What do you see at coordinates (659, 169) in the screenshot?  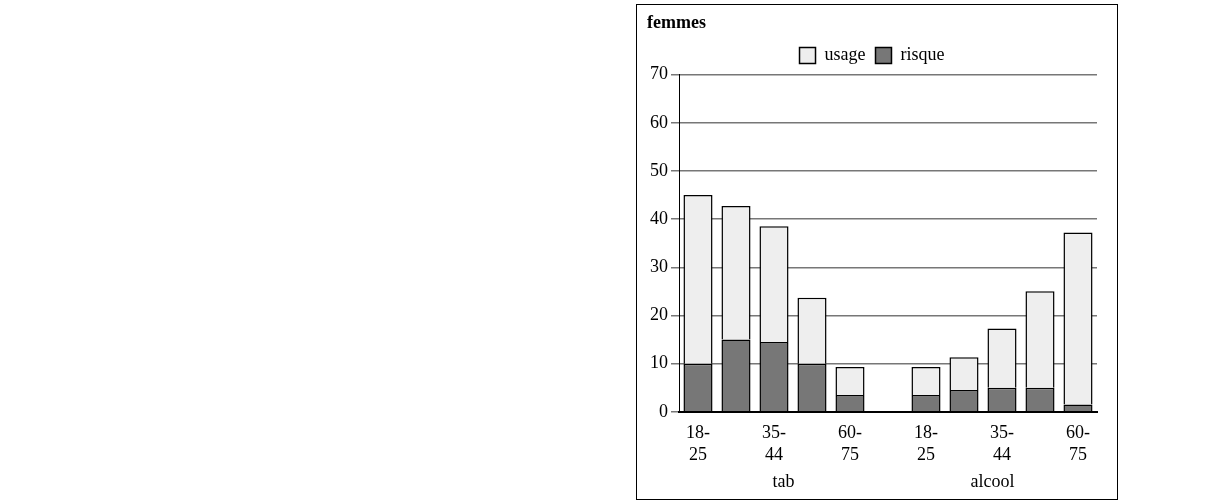 I see `y-tick-label: 50` at bounding box center [659, 169].